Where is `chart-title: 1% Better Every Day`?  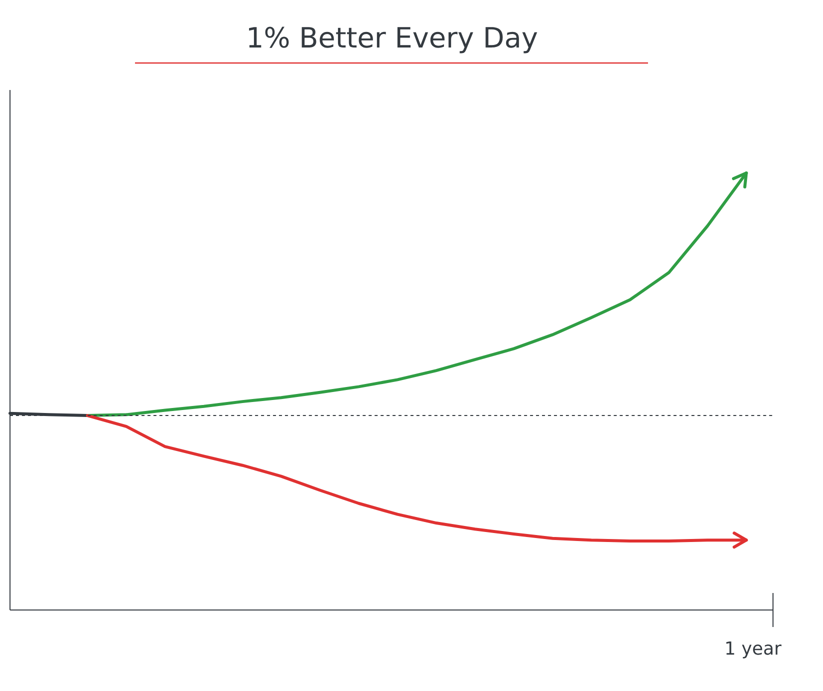 chart-title: 1% Better Every Day is located at coordinates (393, 40).